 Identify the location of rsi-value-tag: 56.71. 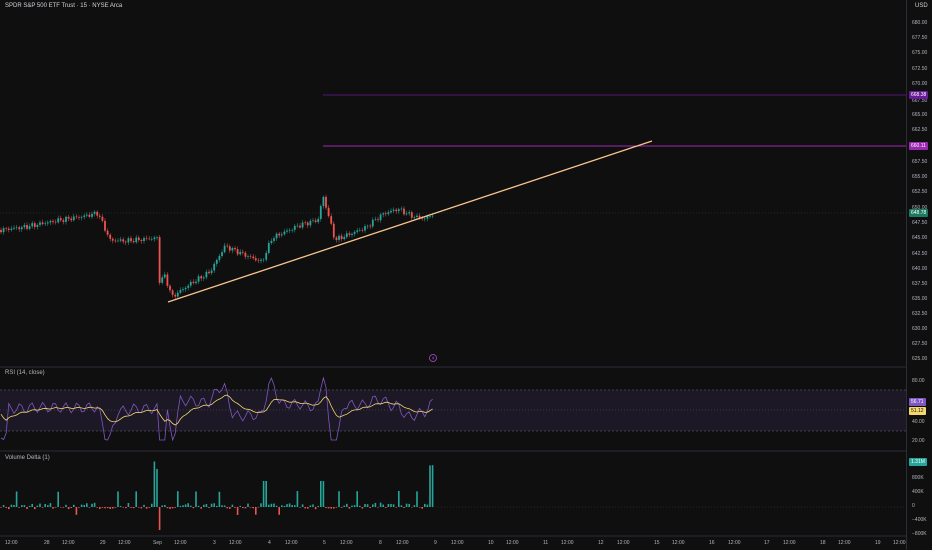
(917, 402).